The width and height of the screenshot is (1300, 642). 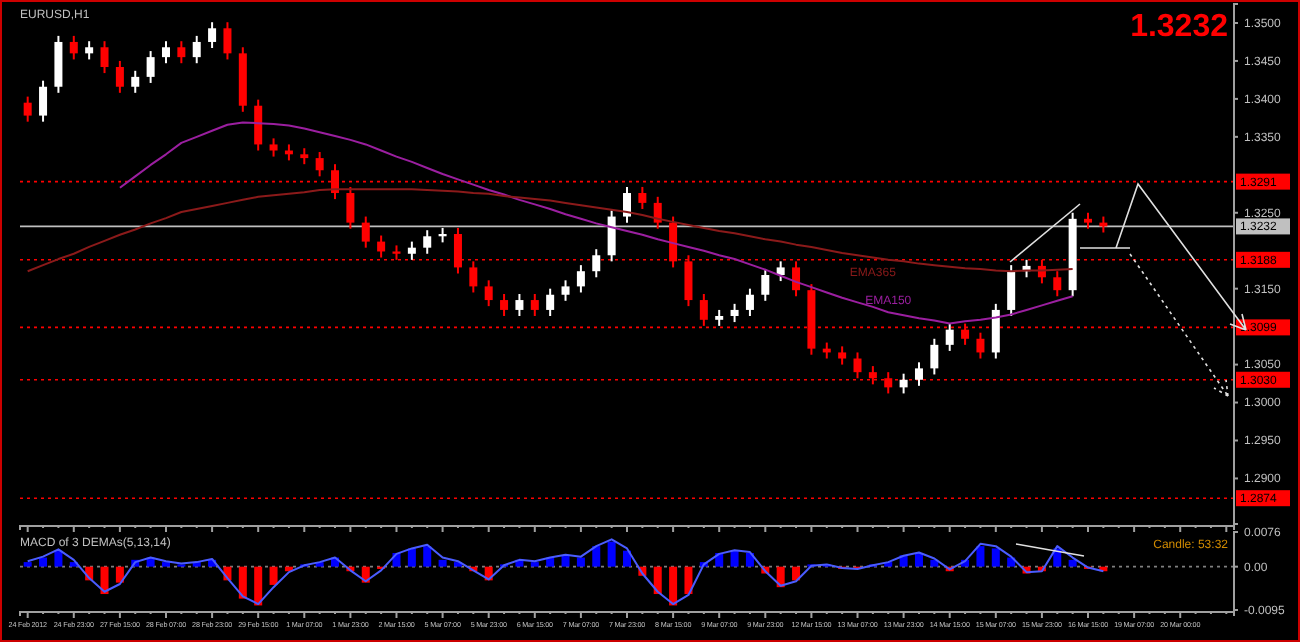 I want to click on annotation: 1.3232, so click(x=1179, y=27).